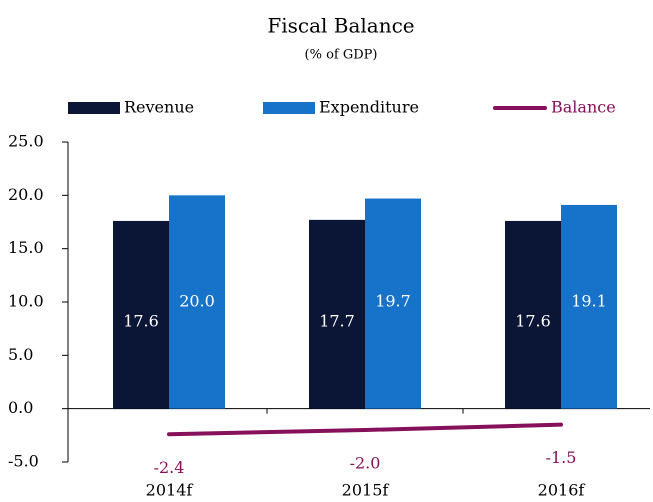 The width and height of the screenshot is (653, 502). Describe the element at coordinates (365, 429) in the screenshot. I see `line` at that location.